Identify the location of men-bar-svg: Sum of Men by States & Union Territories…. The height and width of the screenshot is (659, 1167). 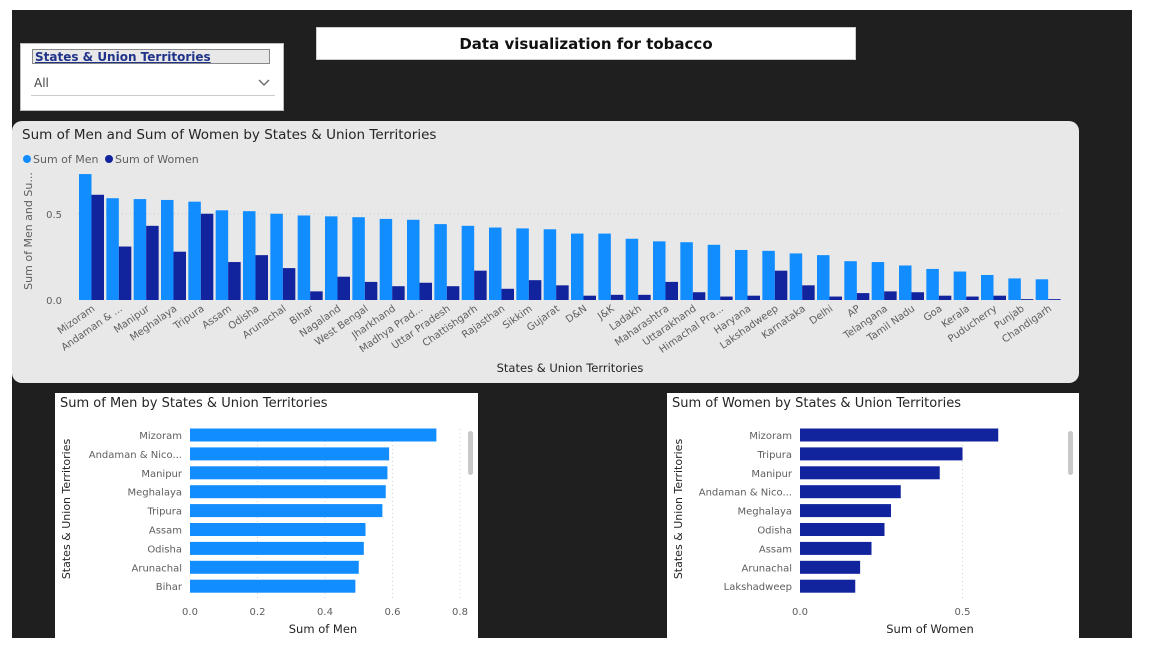
(264, 516).